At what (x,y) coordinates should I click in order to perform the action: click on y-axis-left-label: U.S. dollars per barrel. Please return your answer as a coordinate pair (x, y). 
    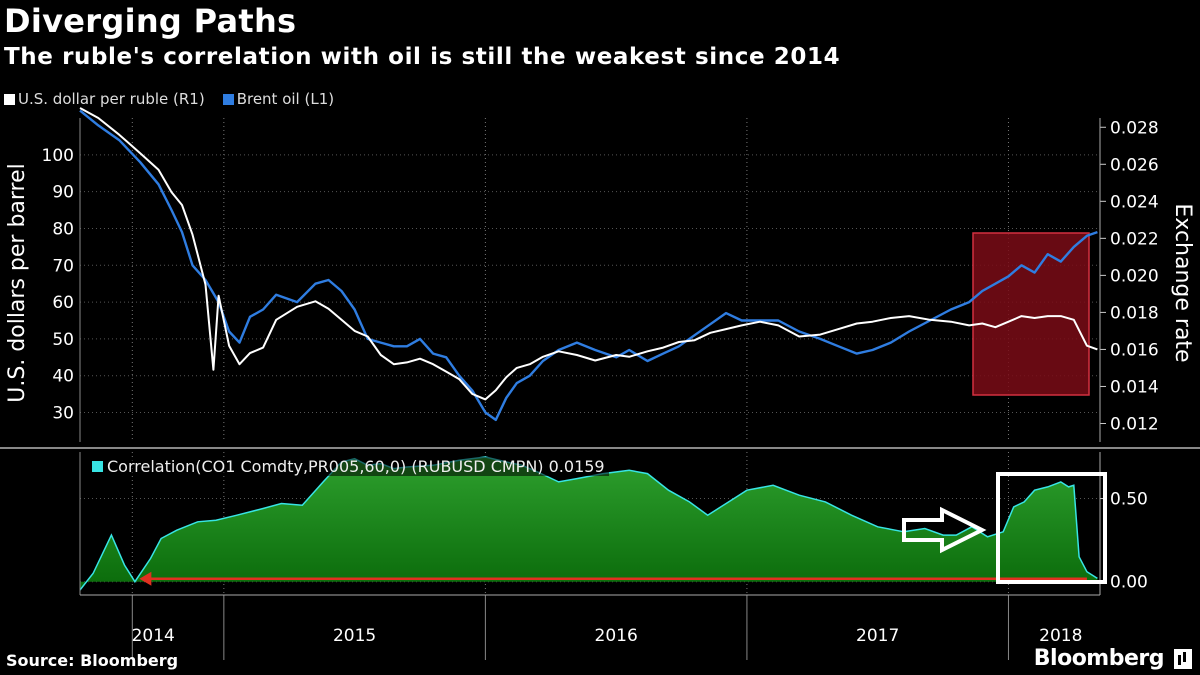
    Looking at the image, I should click on (17, 283).